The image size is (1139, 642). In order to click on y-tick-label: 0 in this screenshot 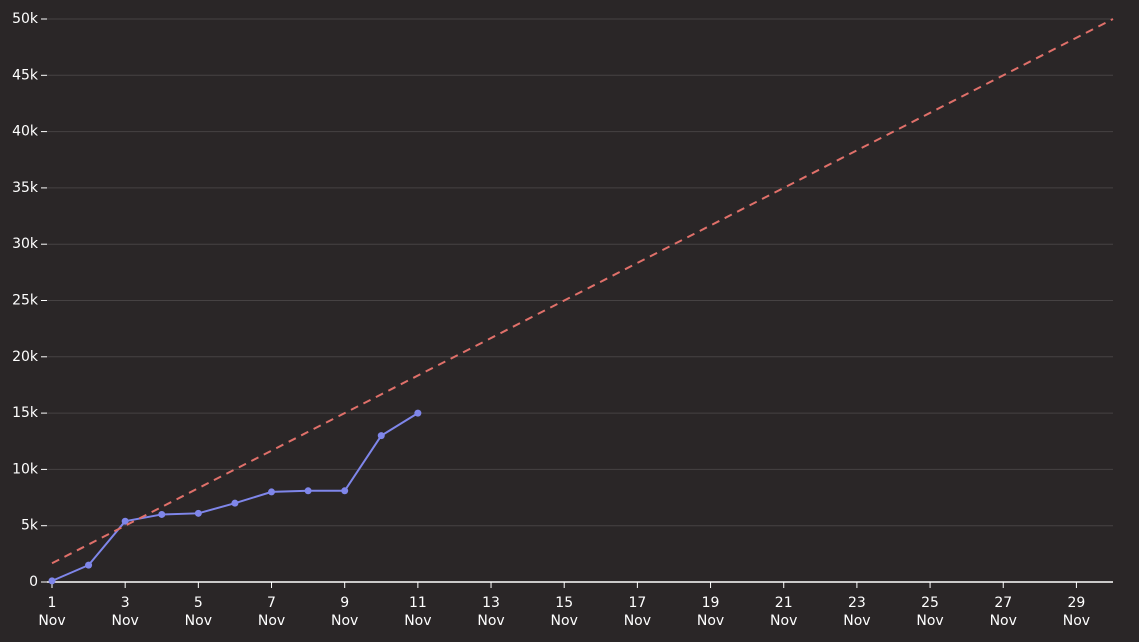, I will do `click(33, 582)`.